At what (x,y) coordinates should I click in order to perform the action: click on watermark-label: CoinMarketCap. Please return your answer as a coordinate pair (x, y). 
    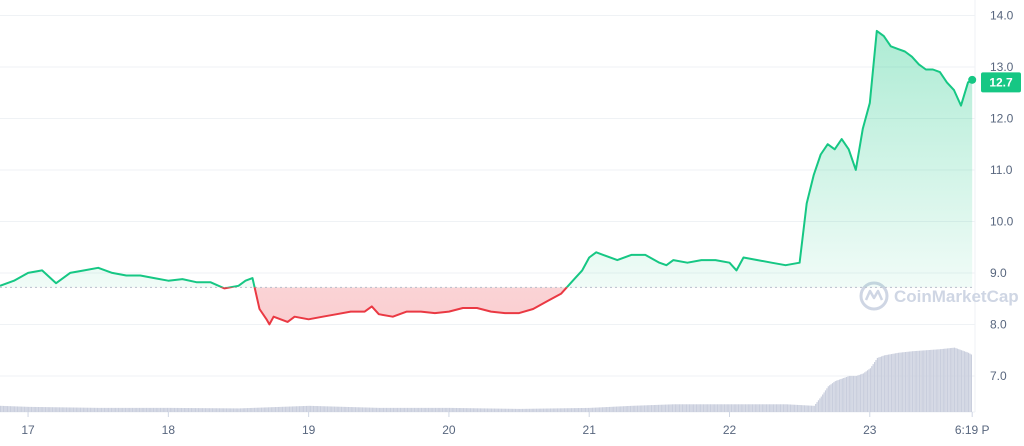
    Looking at the image, I should click on (956, 296).